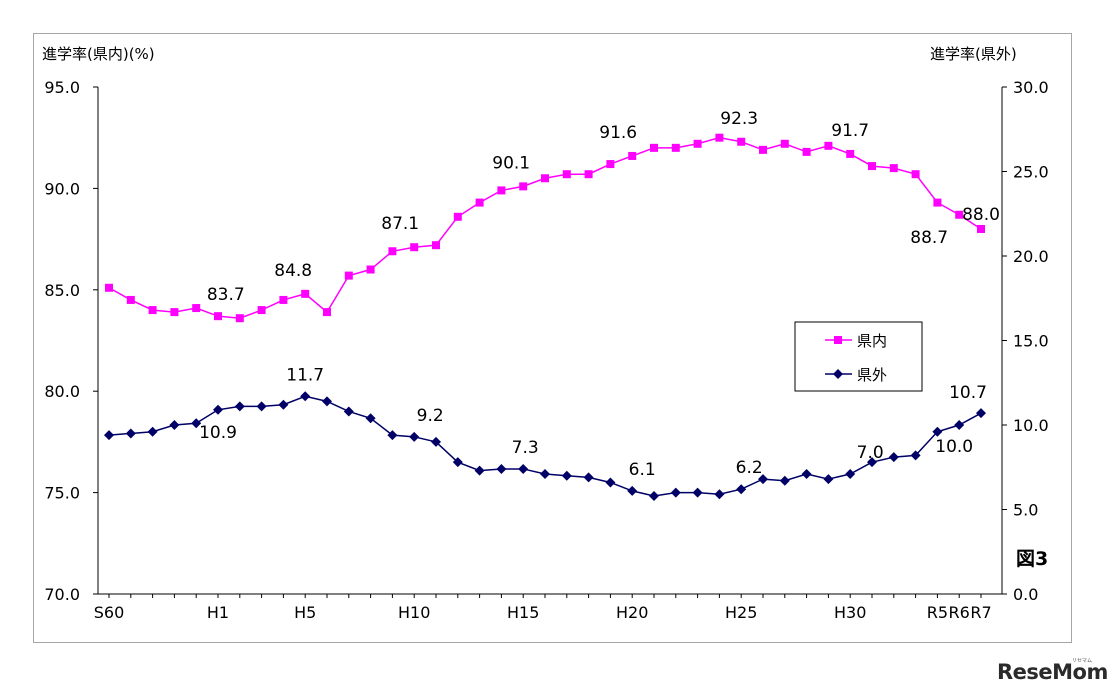 The height and width of the screenshot is (697, 1110). I want to click on left-axis-title: 進学率(県内)(%), so click(98, 54).